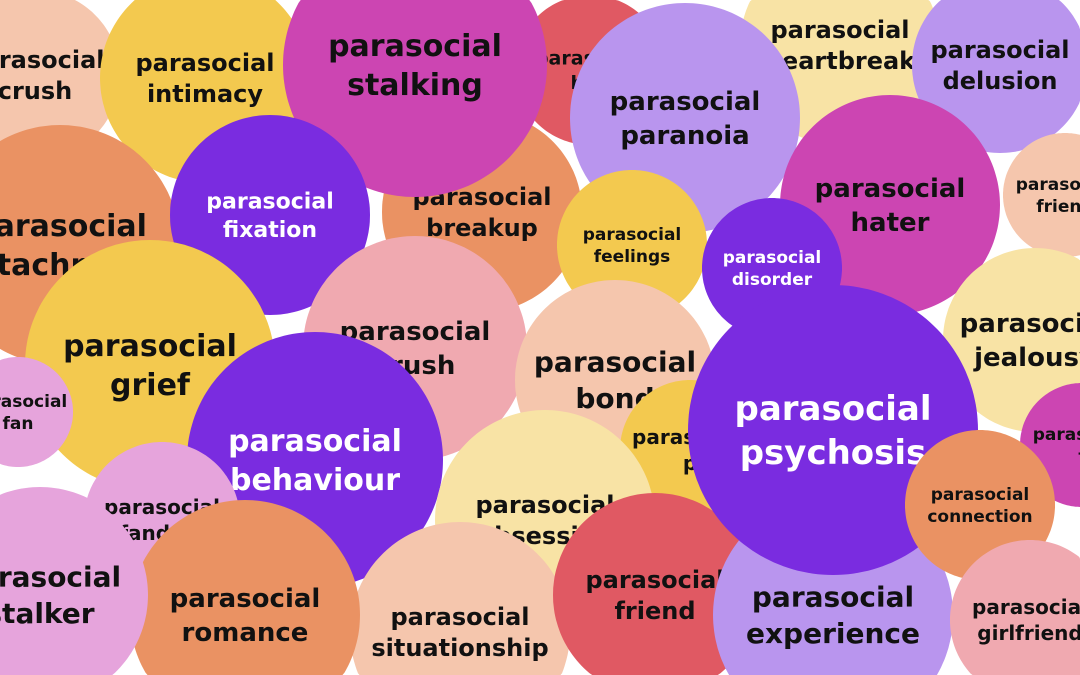 This screenshot has width=1080, height=675. Describe the element at coordinates (415, 85) in the screenshot. I see `bubble-label: stalking` at that location.